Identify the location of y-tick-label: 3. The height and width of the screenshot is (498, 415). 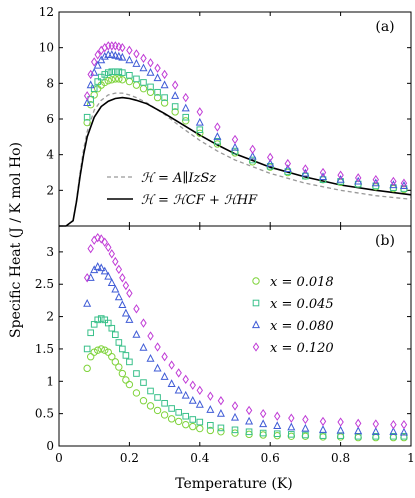
(50, 252).